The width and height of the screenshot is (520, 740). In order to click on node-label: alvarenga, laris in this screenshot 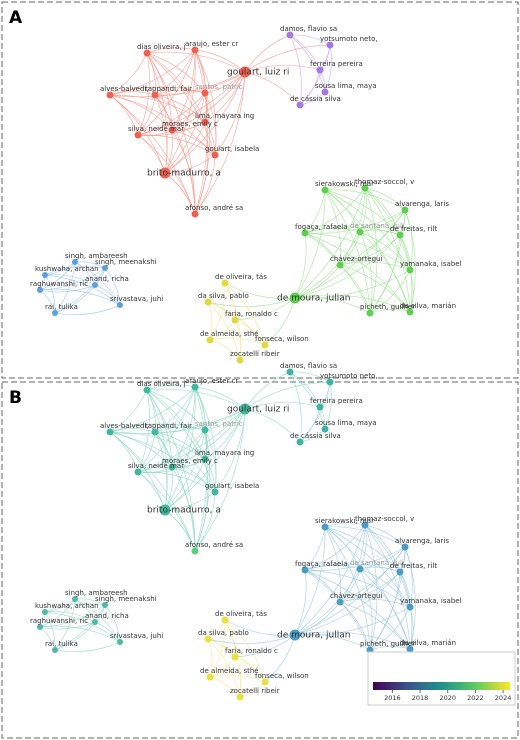, I will do `click(422, 541)`.